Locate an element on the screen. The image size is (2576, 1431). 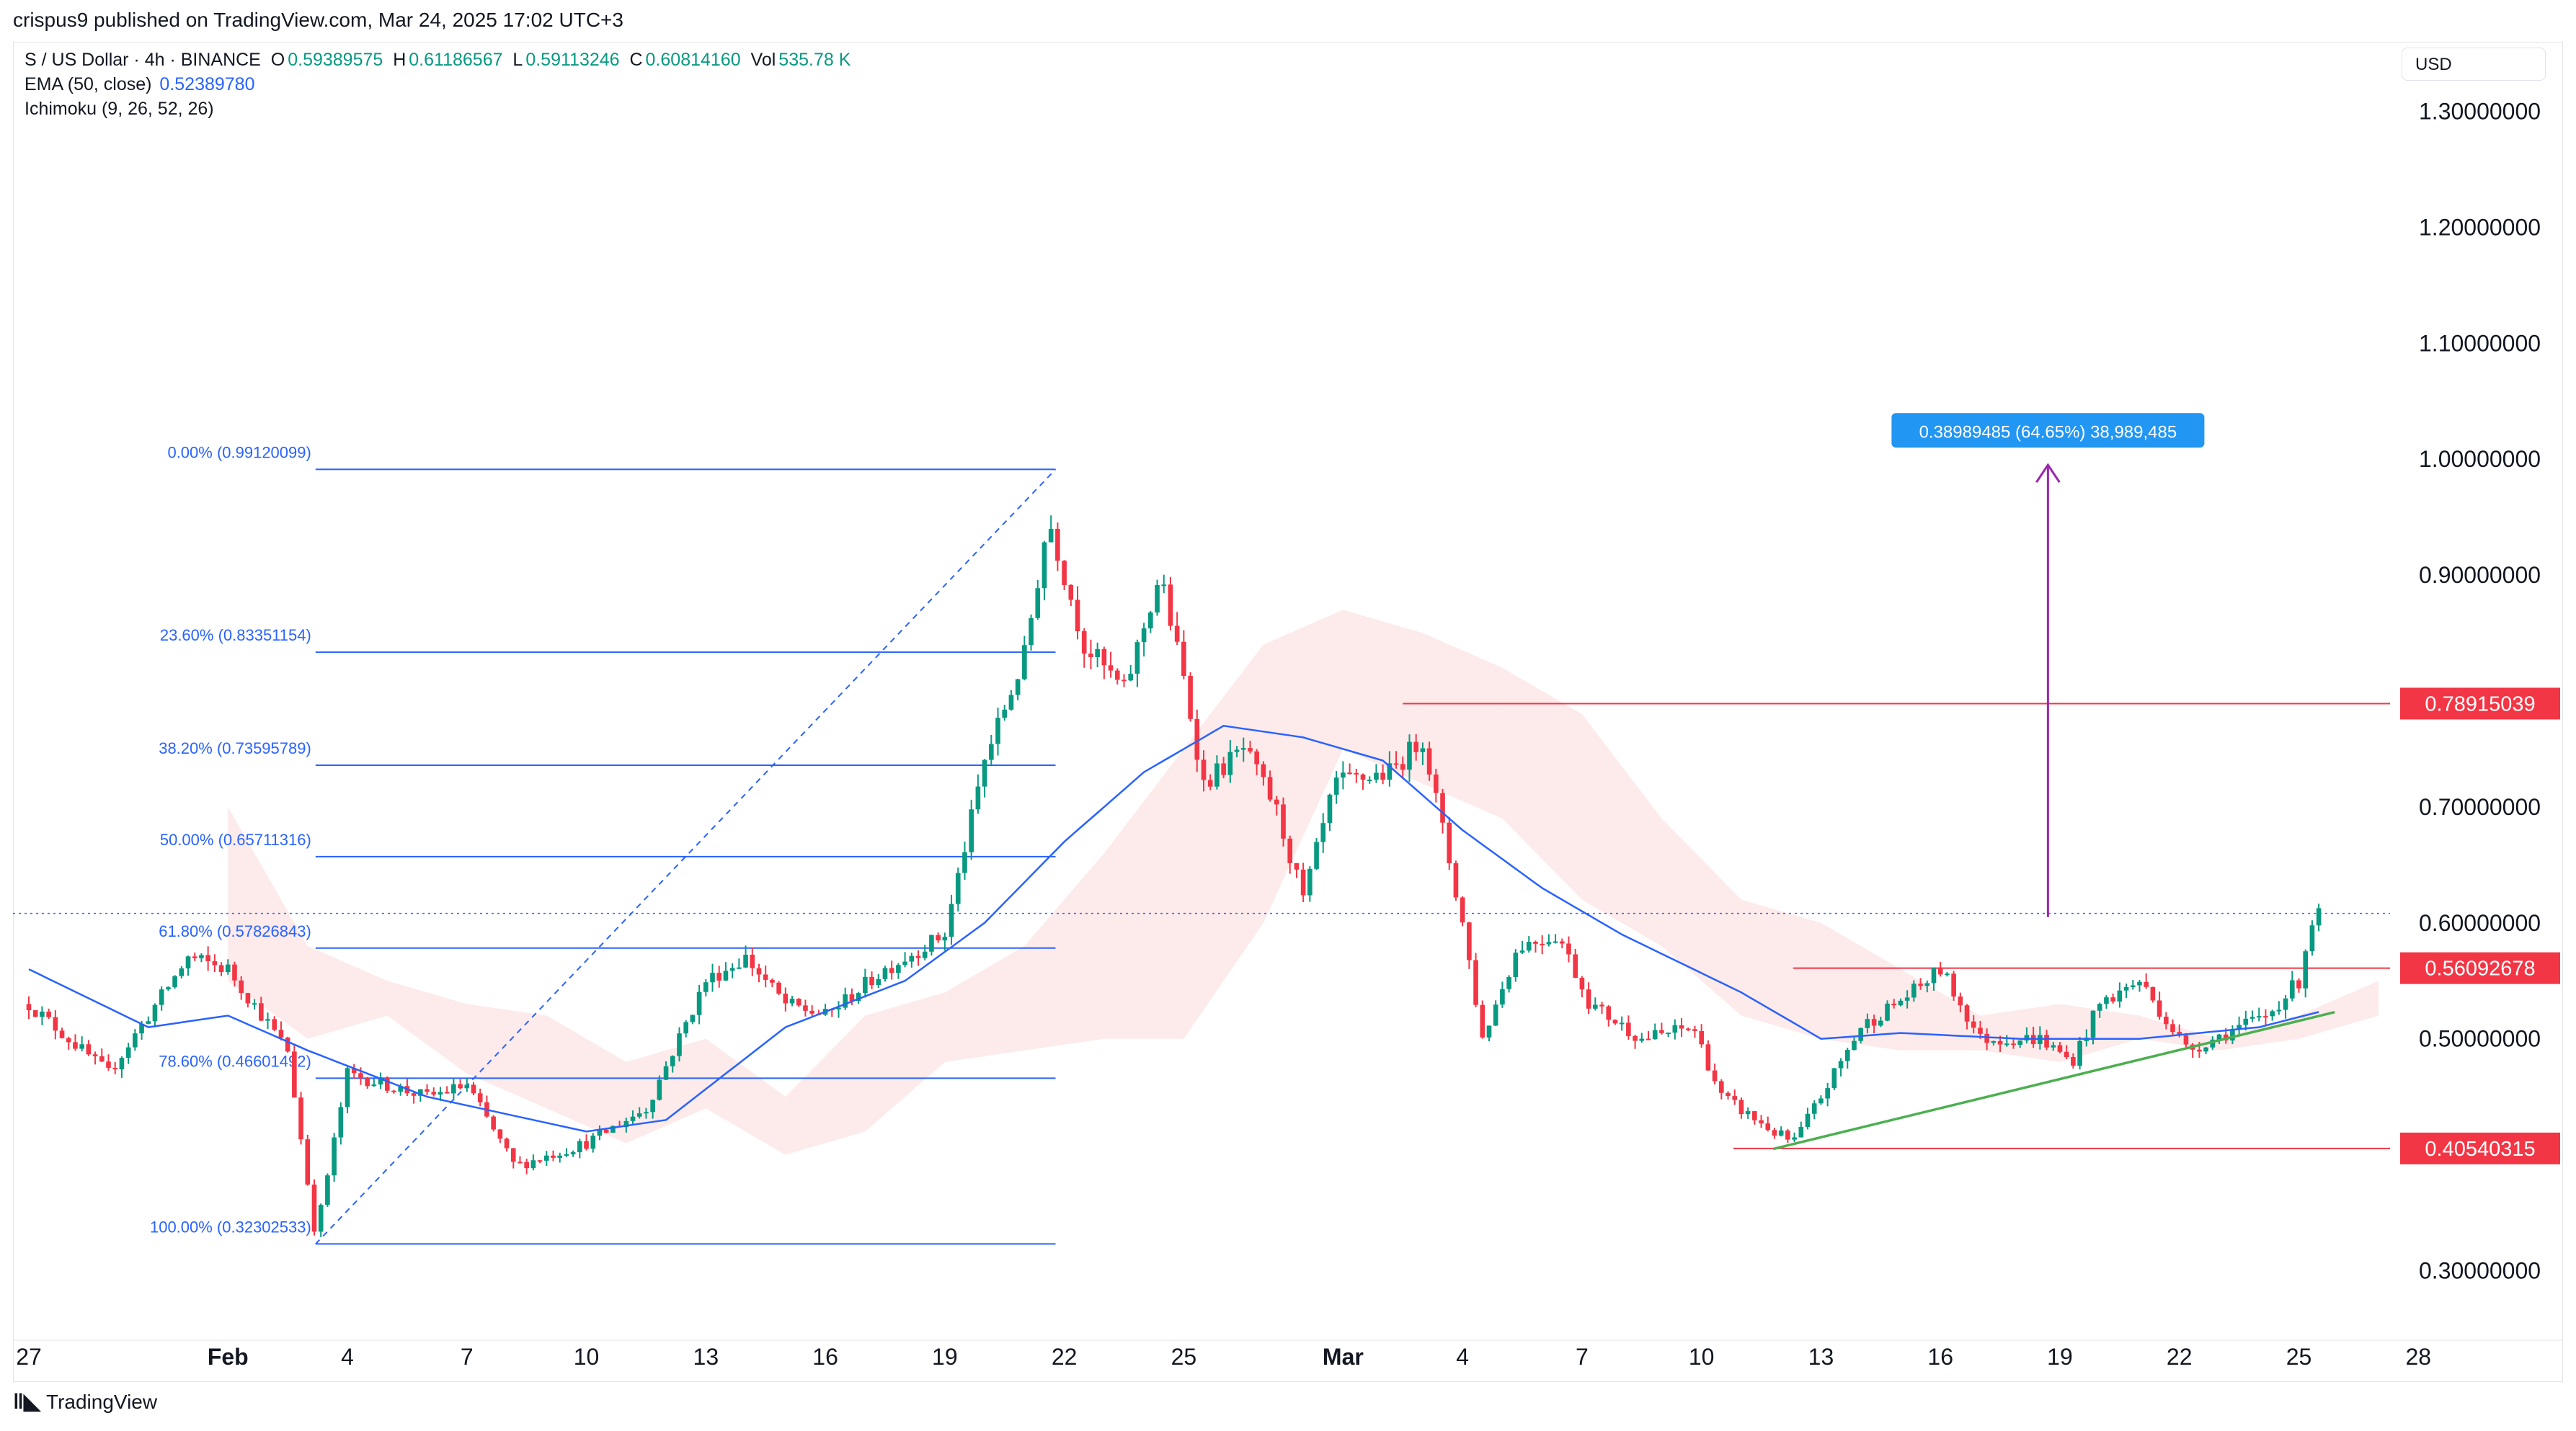
legend-ichimoku-row: Ichimoku (9, 26, 52, 26) is located at coordinates (437, 109).